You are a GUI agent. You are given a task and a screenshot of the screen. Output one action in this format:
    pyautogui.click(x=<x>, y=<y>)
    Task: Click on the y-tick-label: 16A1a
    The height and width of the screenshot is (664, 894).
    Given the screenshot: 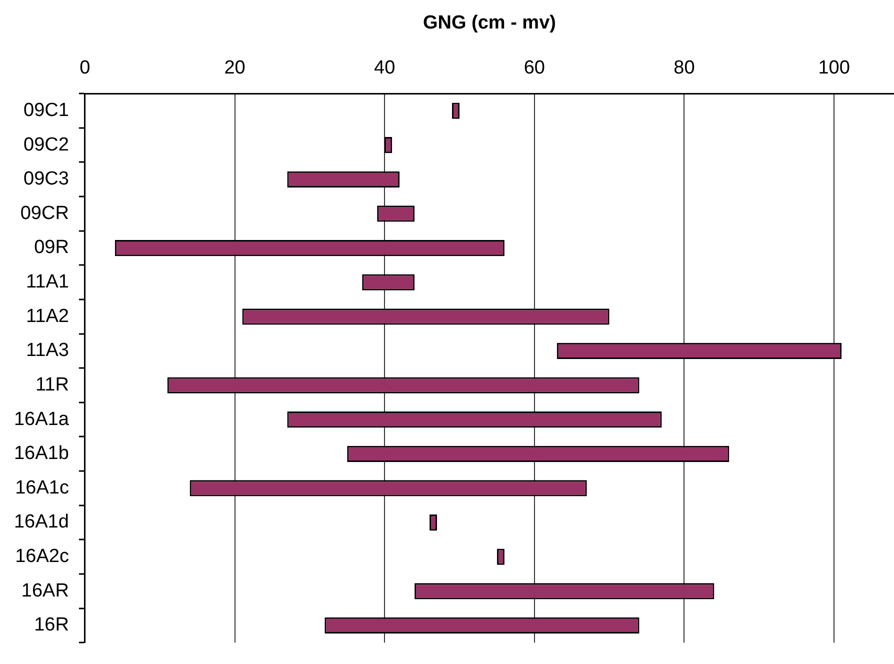 What is the action you would take?
    pyautogui.click(x=42, y=419)
    